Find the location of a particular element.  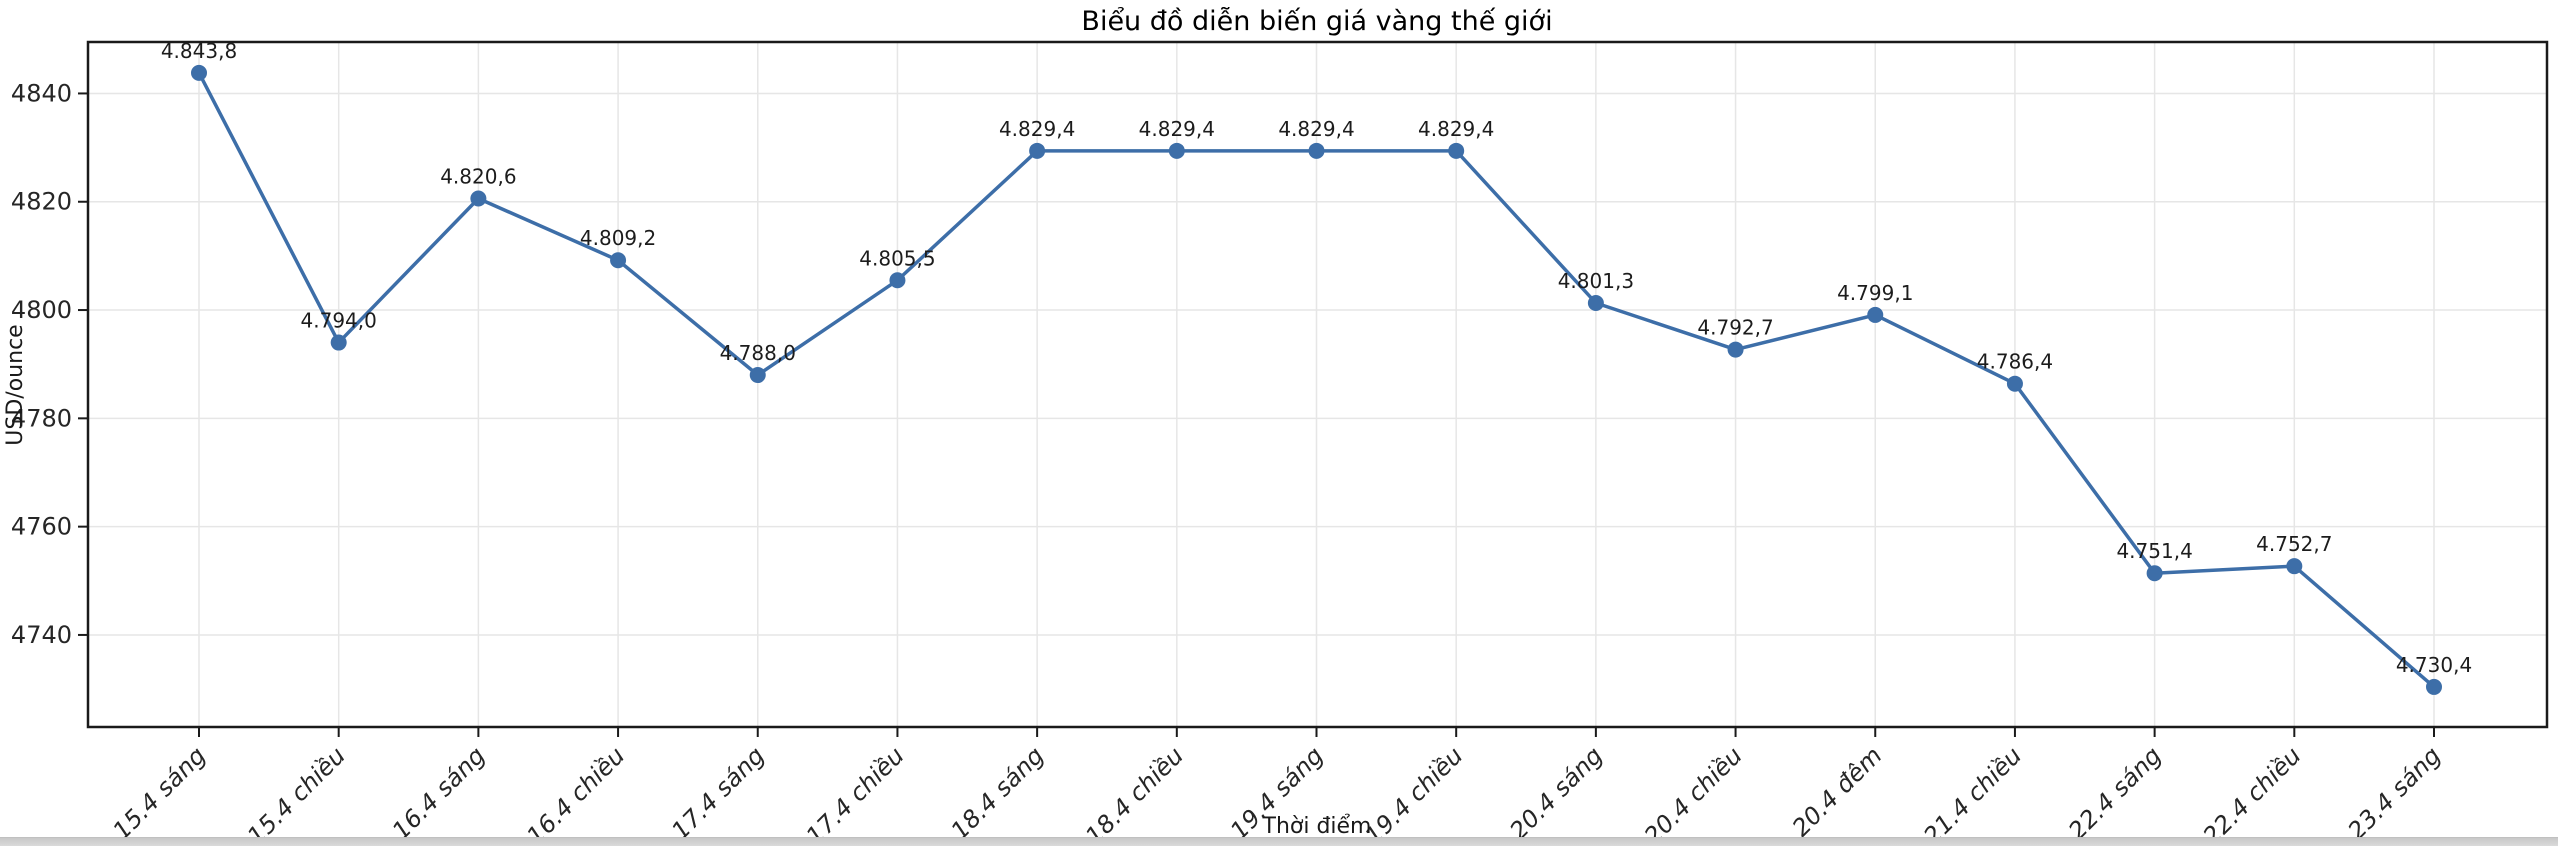

x-tick-label: 20.4 chiều is located at coordinates (1693, 793).